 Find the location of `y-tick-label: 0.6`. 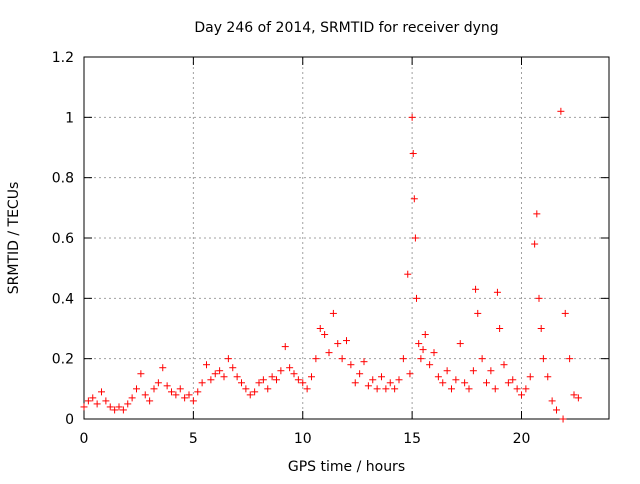

y-tick-label: 0.6 is located at coordinates (63, 239).